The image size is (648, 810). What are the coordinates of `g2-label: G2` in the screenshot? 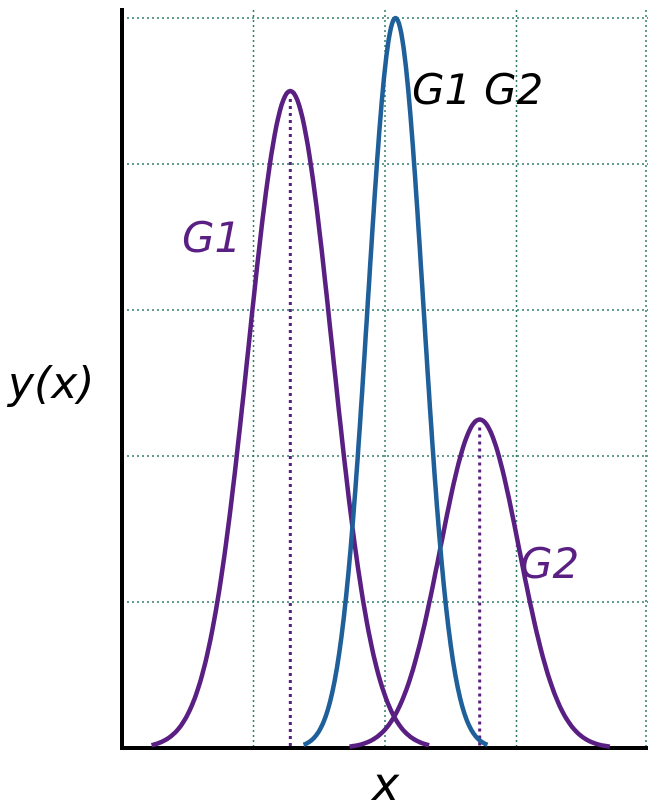 It's located at (549, 563).